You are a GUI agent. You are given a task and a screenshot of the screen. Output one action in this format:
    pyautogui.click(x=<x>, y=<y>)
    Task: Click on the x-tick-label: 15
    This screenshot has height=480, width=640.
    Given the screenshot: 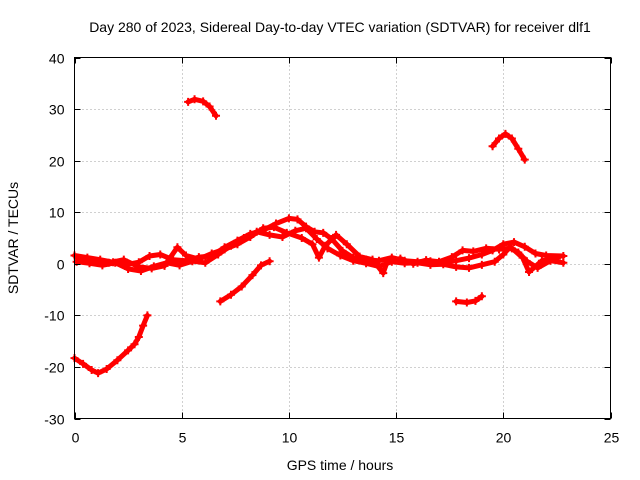 What is the action you would take?
    pyautogui.click(x=397, y=438)
    